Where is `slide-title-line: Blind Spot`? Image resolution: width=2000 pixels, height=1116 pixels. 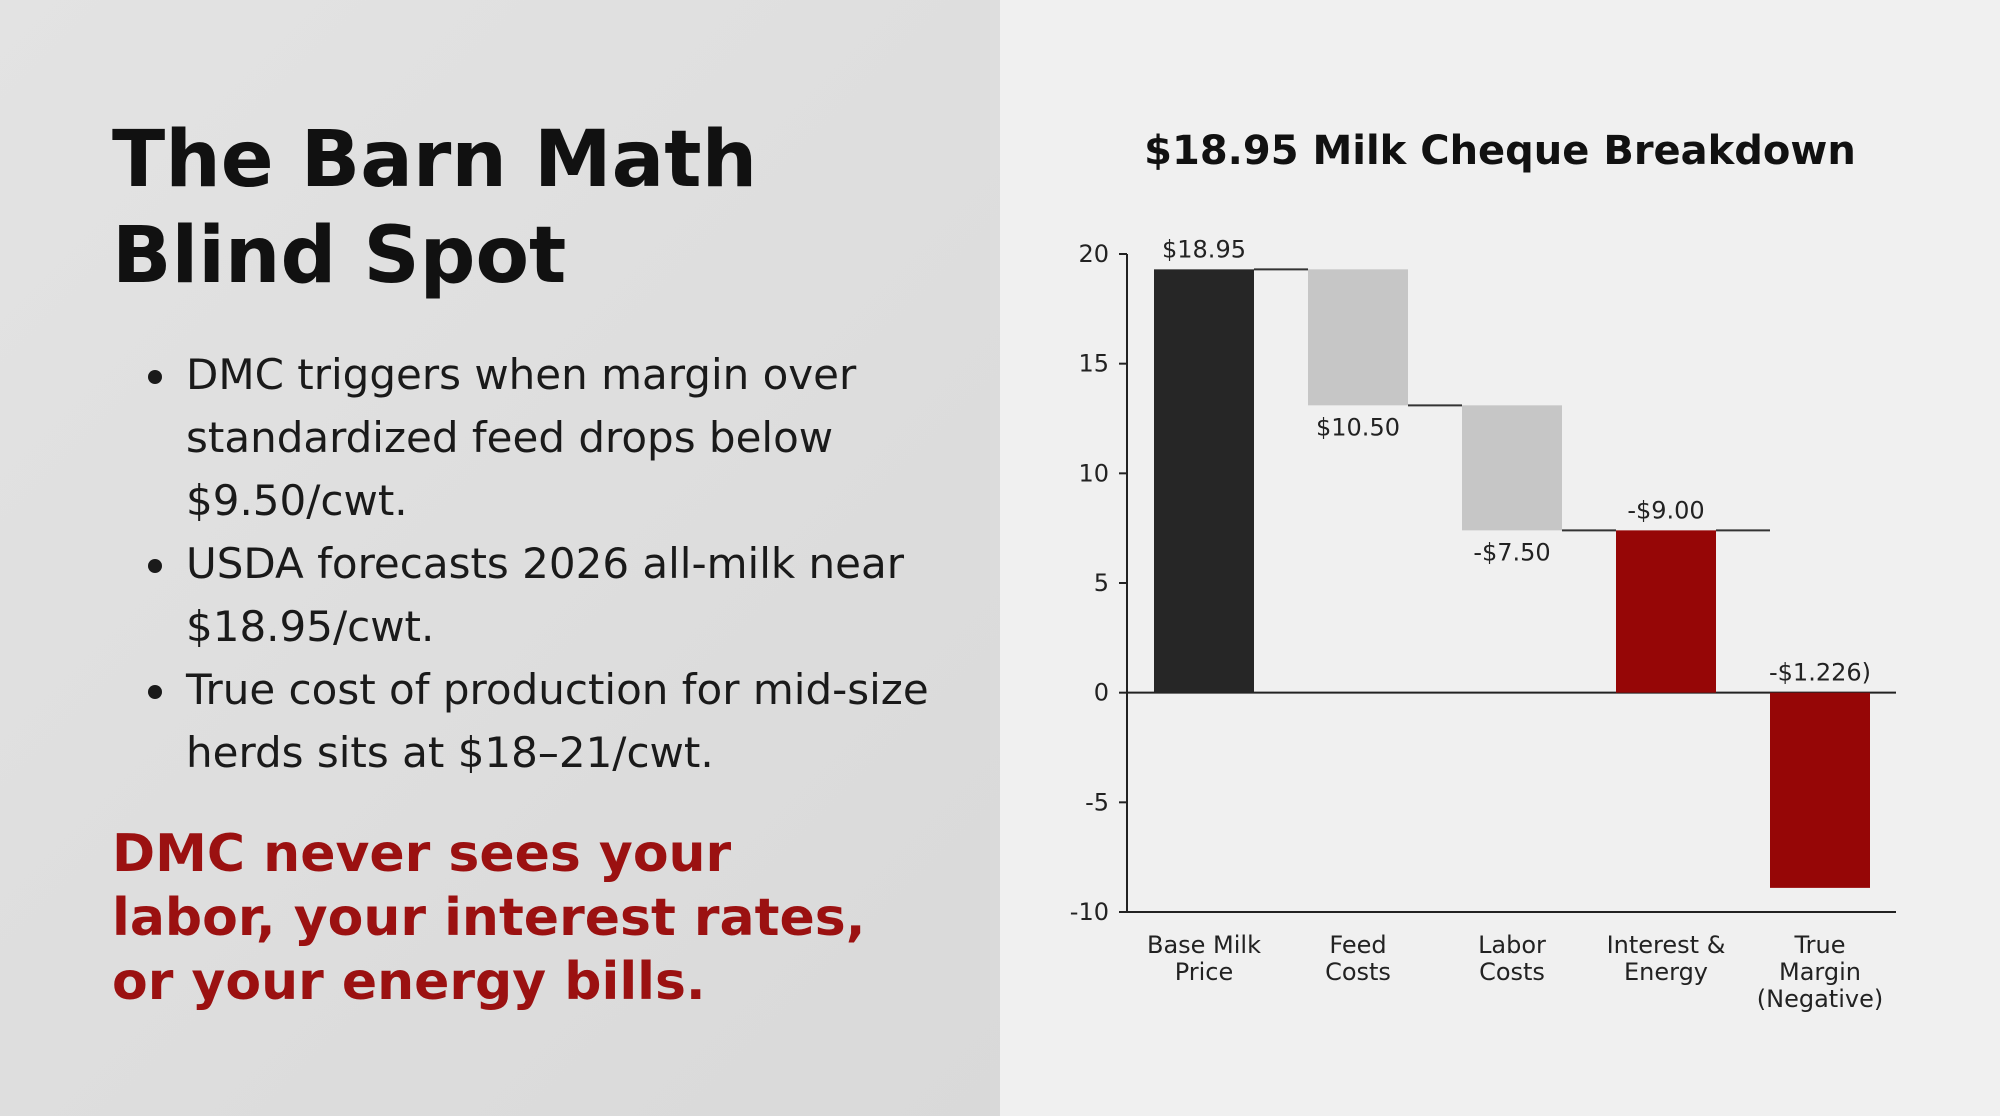
slide-title-line: Blind Spot is located at coordinates (339, 256).